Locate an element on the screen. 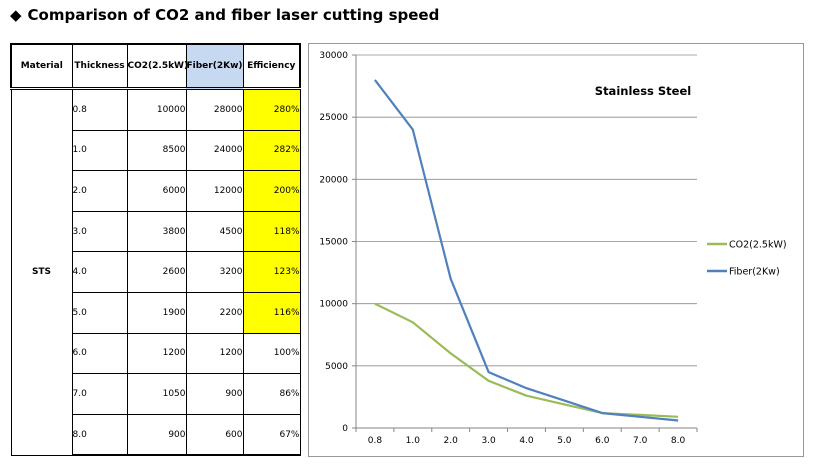  thickness-cell: 3.0 is located at coordinates (99, 231).